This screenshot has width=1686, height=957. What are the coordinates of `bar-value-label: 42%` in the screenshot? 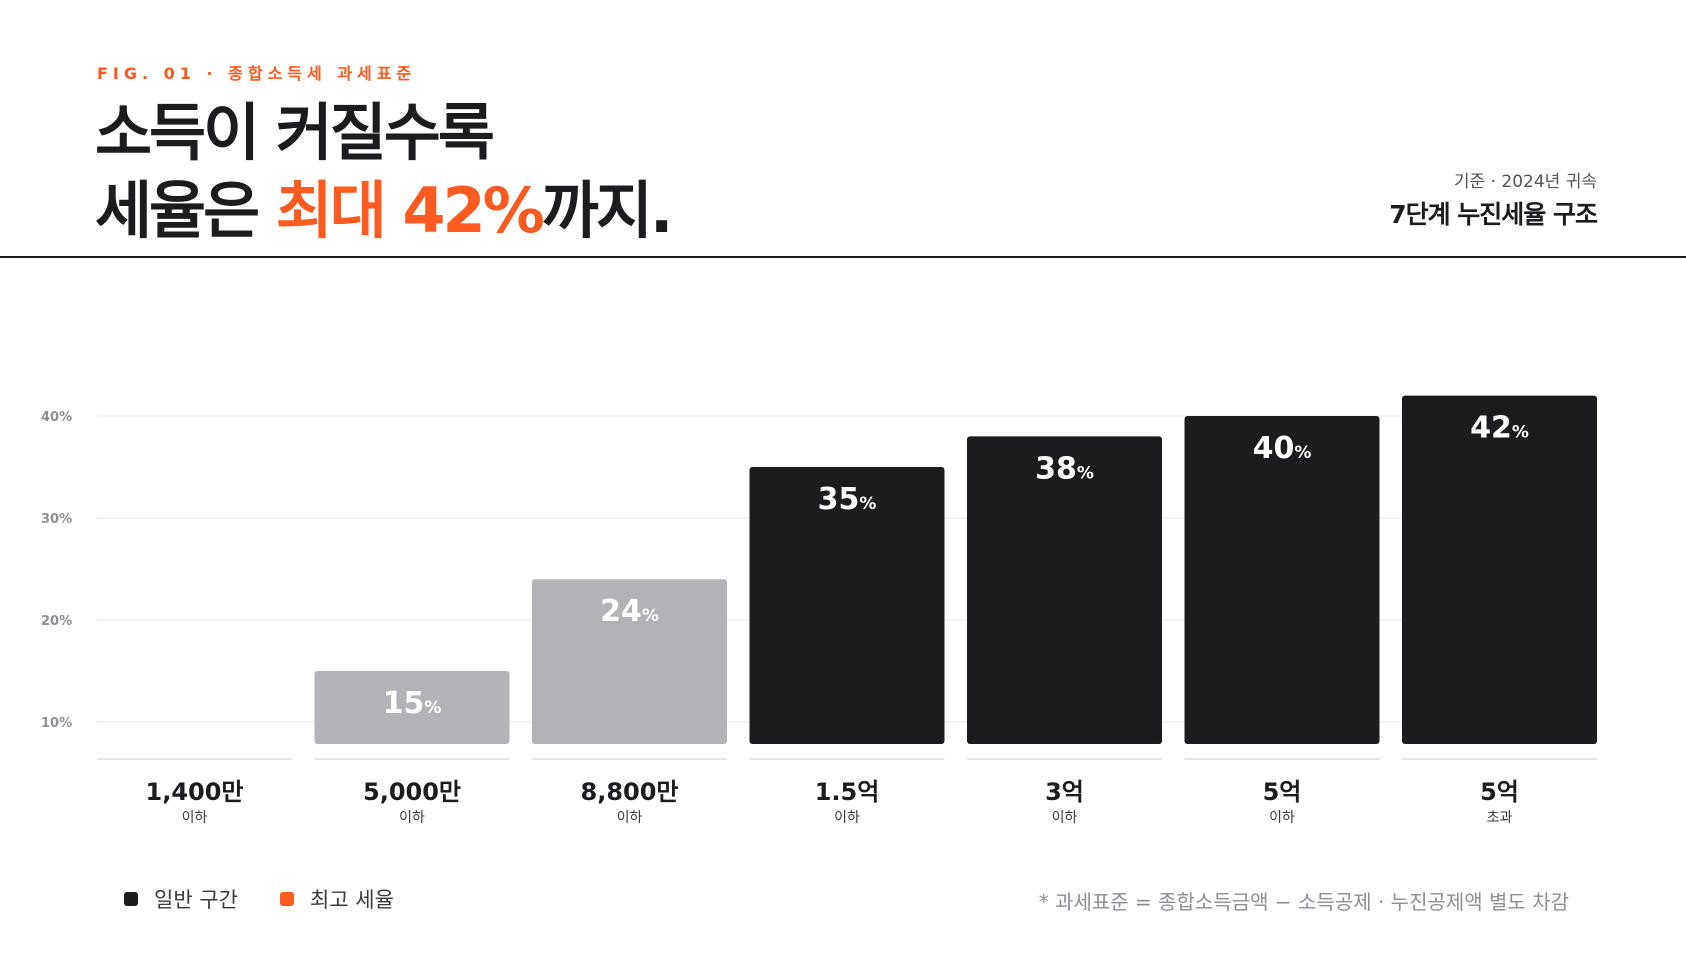 It's located at (1499, 428).